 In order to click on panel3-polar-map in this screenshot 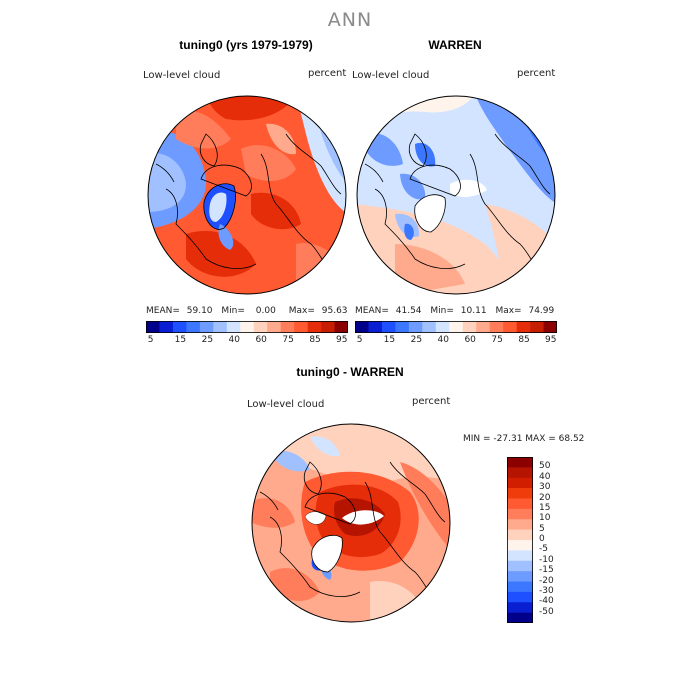, I will do `click(351, 523)`.